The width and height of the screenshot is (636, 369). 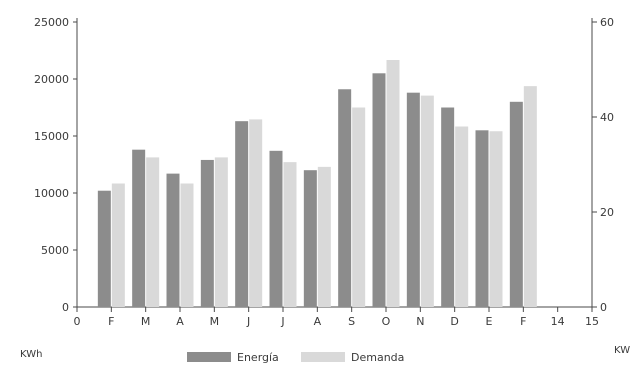 I want to click on y-right-tick-label: 0, so click(x=603, y=307).